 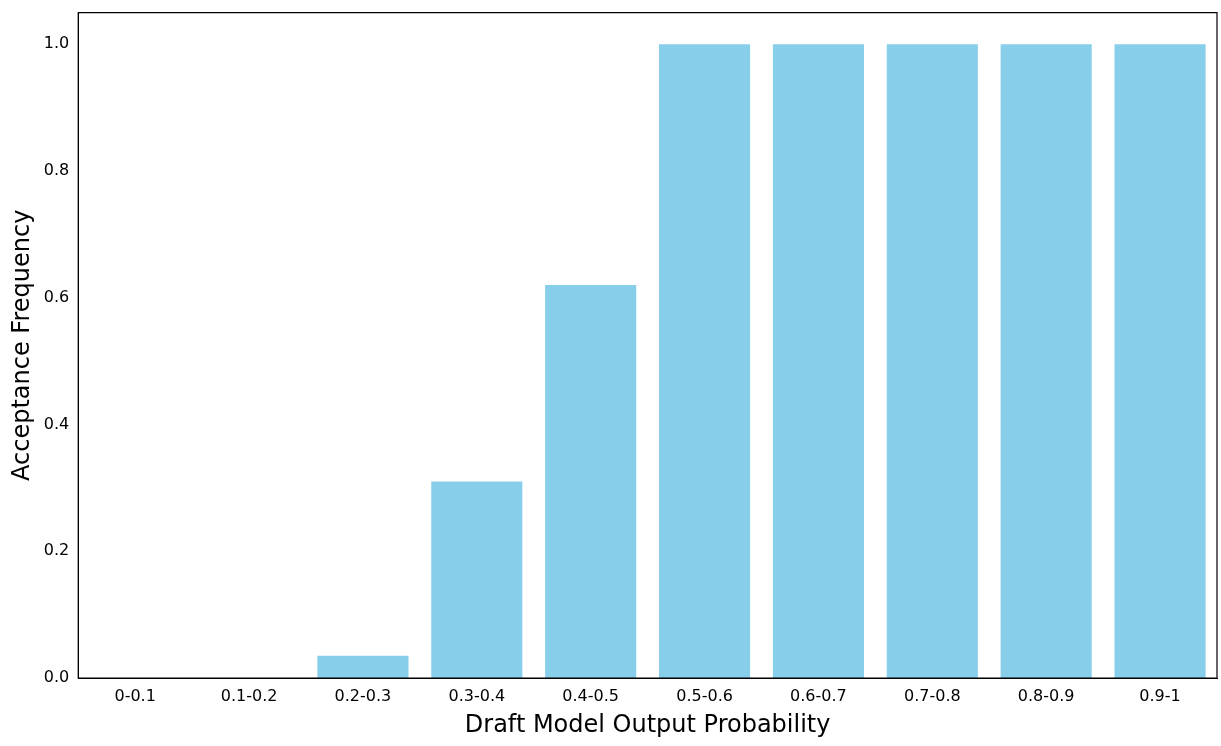 What do you see at coordinates (56, 170) in the screenshot?
I see `y-tick-label: 0.8` at bounding box center [56, 170].